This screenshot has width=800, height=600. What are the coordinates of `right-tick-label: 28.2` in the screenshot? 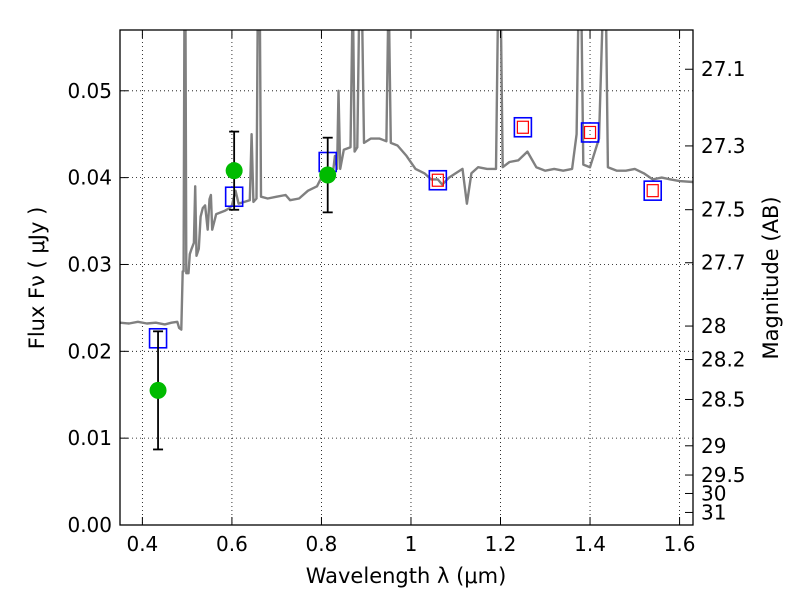 It's located at (723, 360).